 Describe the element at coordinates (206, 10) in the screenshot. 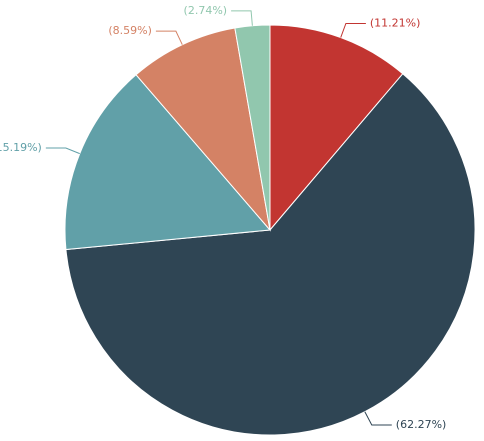

I see `data-label: (2.74%)` at that location.